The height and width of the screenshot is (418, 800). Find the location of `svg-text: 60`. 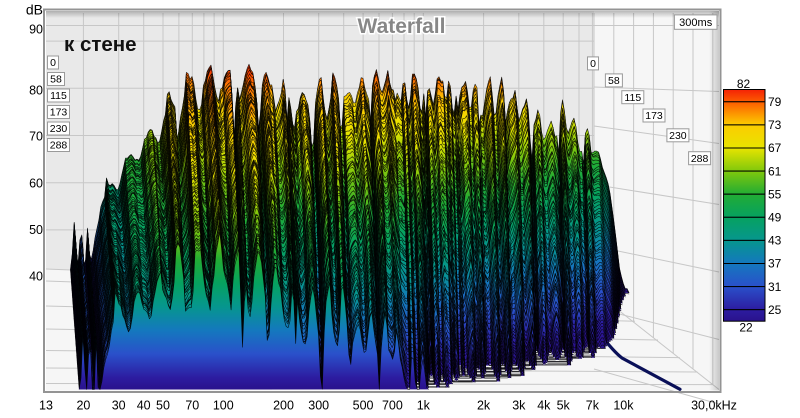

svg-text: 60 is located at coordinates (36, 183).